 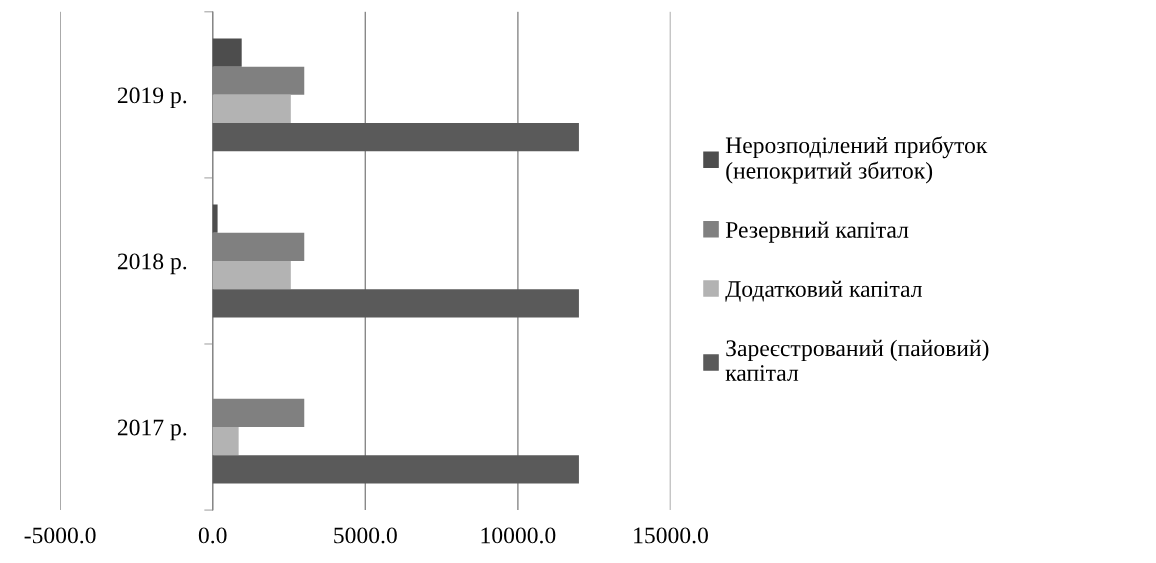 What do you see at coordinates (152, 264) in the screenshot?
I see `y-tick-label: 2018 р.` at bounding box center [152, 264].